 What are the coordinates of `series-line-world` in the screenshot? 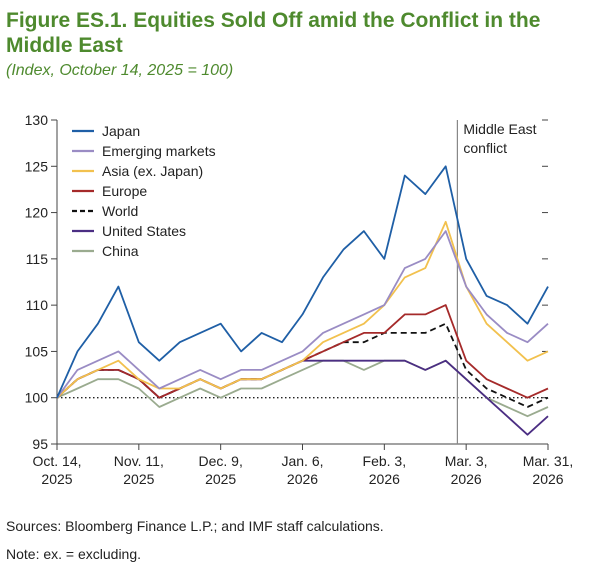 It's located at (302, 365).